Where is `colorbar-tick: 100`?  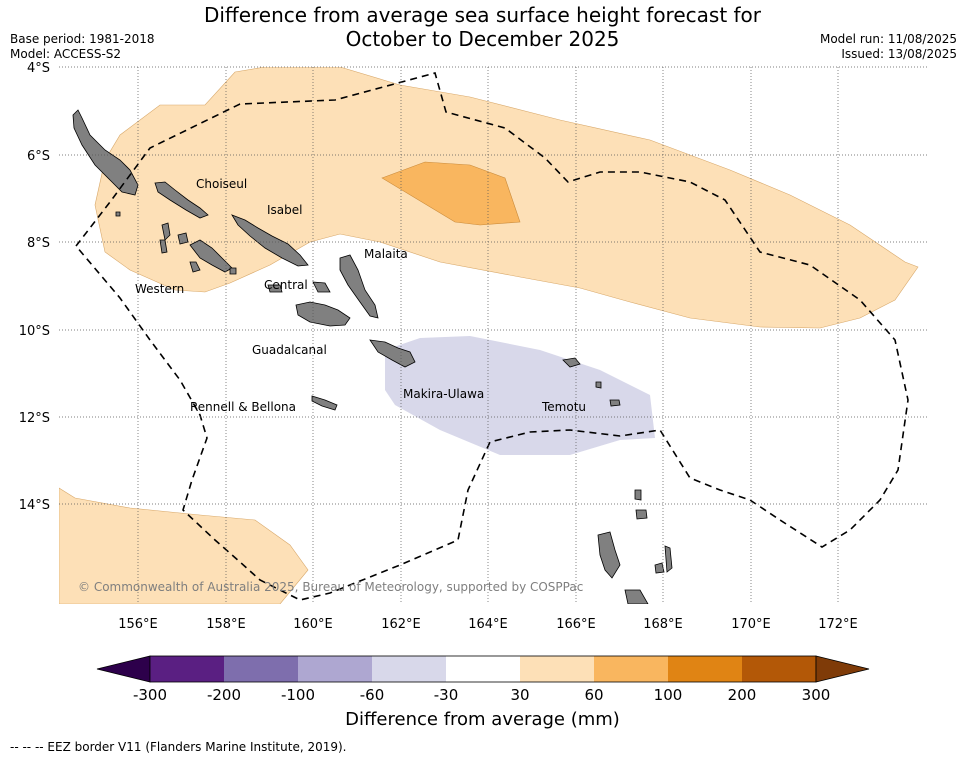
colorbar-tick: 100 is located at coordinates (668, 693).